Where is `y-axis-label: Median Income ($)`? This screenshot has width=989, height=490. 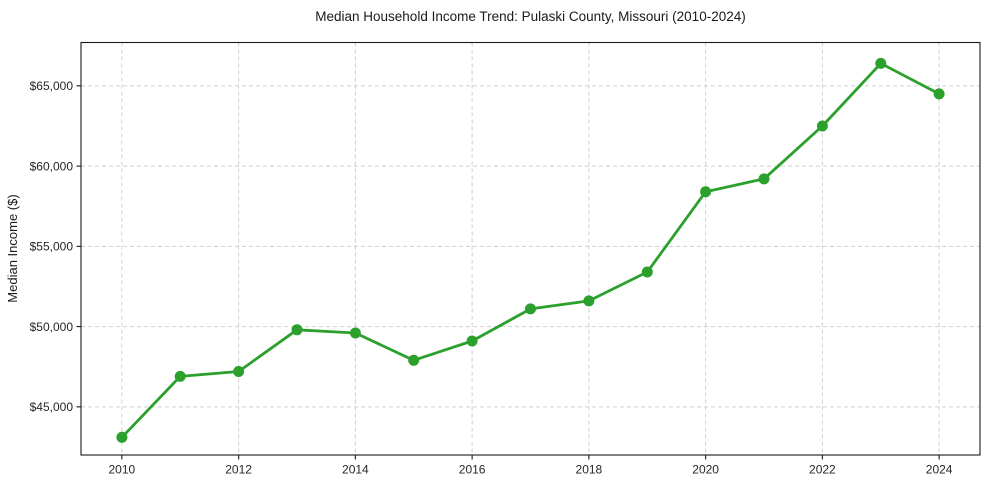
y-axis-label: Median Income ($) is located at coordinates (12, 248).